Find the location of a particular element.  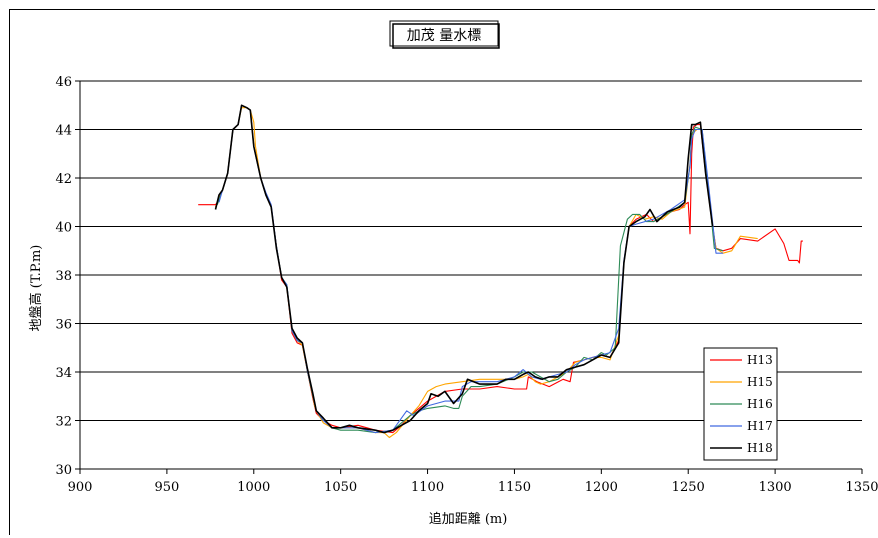

x-tick-labels: 900 950 1000 1050 1100 1150 1200 1250 1300 1350 is located at coordinates (473, 487).